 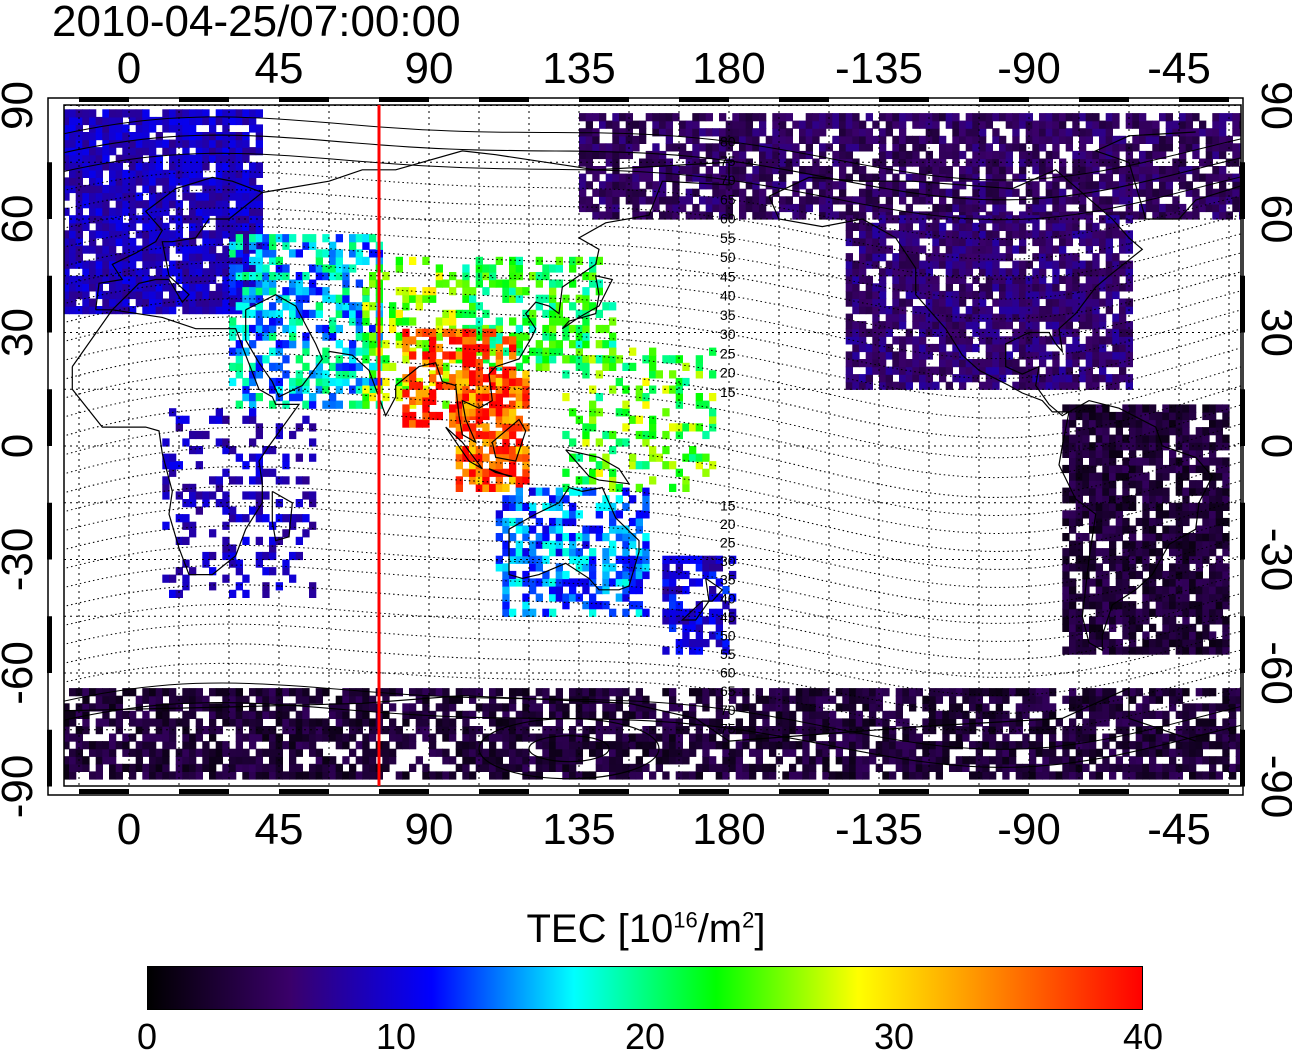 I want to click on lat-tick-label-right: -90, so click(x=1272, y=787).